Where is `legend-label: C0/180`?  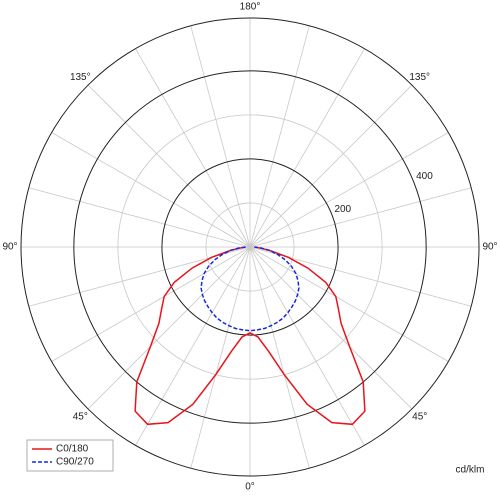 legend-label: C0/180 is located at coordinates (72, 449).